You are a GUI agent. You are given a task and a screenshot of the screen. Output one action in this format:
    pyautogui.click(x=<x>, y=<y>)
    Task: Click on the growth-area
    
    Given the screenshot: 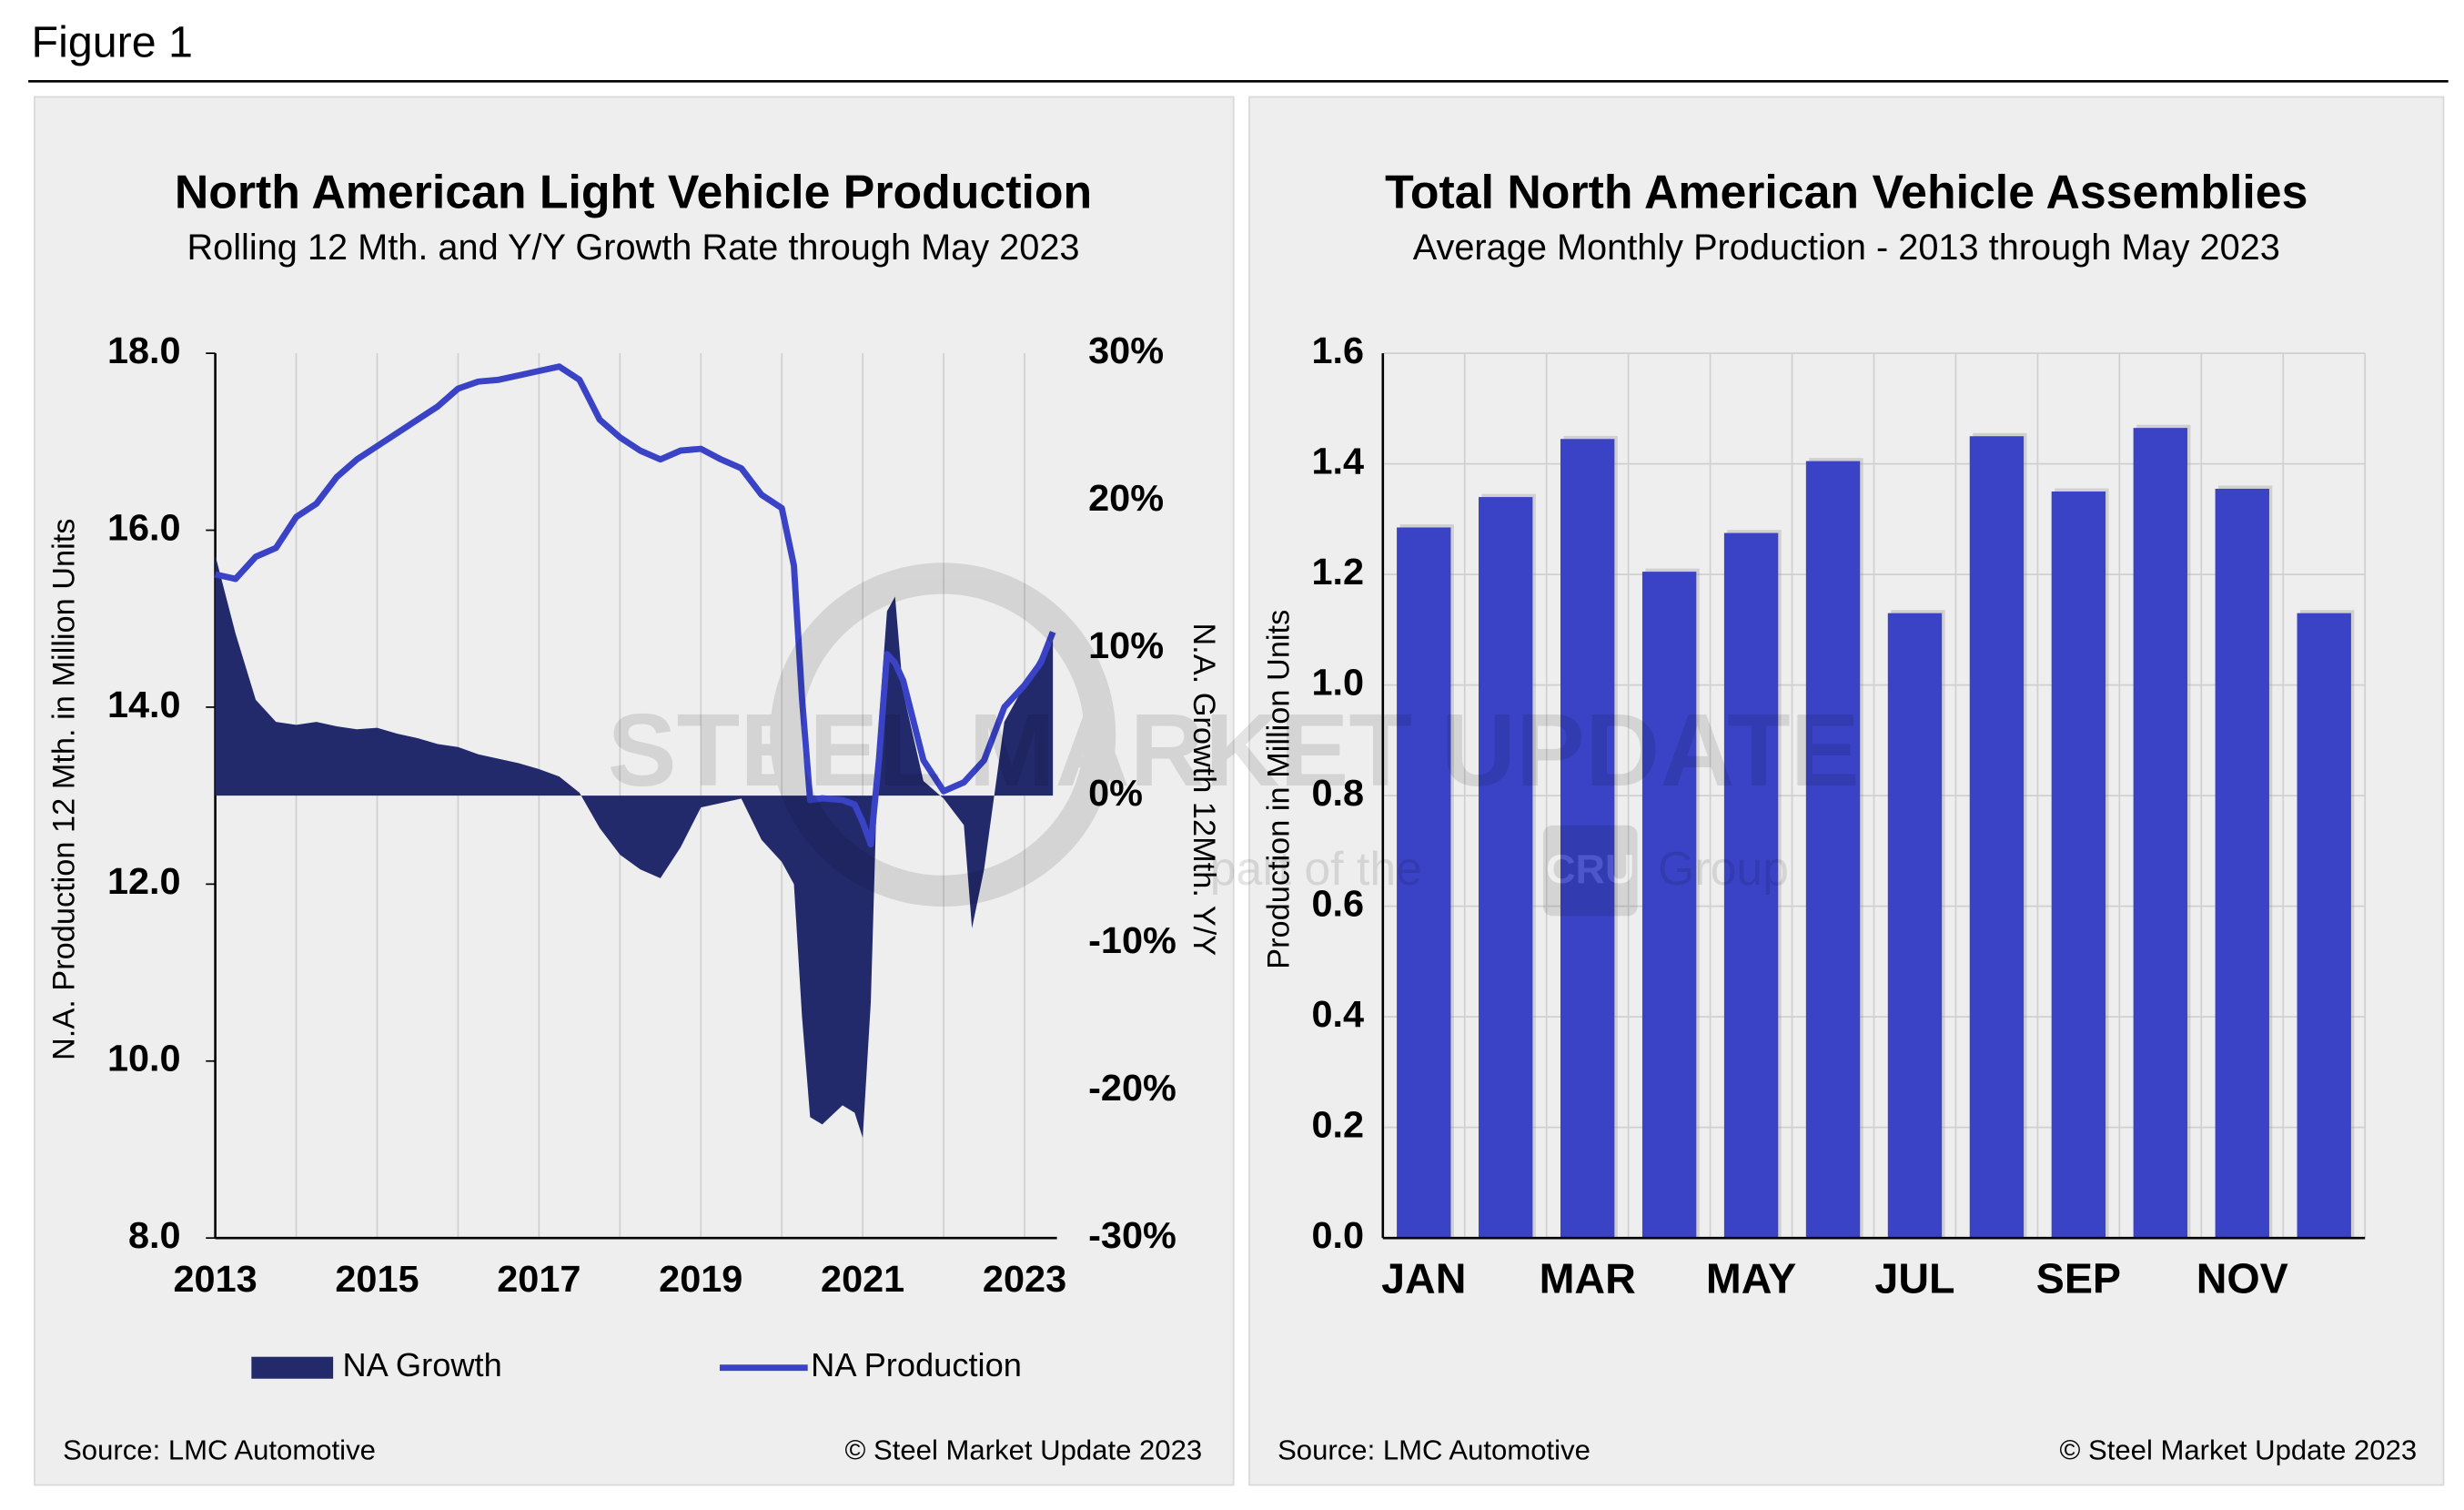 What is the action you would take?
    pyautogui.click(x=635, y=847)
    